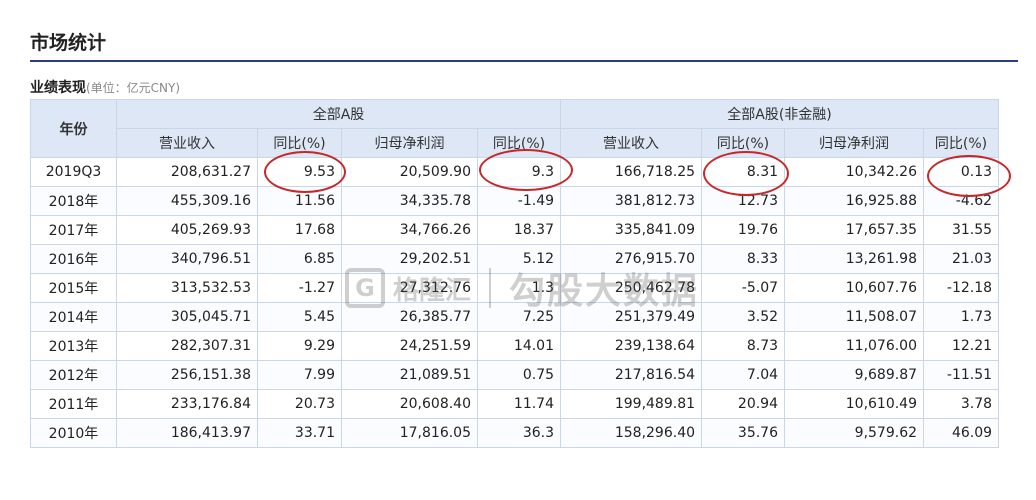 The width and height of the screenshot is (1036, 500). I want to click on table-cell: 5.12, so click(519, 259).